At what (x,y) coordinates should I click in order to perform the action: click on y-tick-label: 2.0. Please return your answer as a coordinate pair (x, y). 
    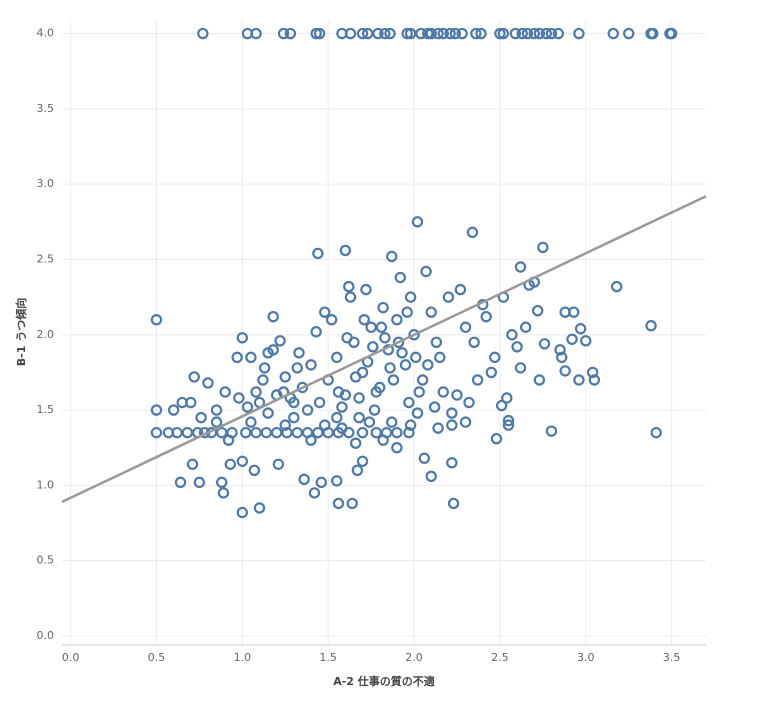
    Looking at the image, I should click on (46, 334).